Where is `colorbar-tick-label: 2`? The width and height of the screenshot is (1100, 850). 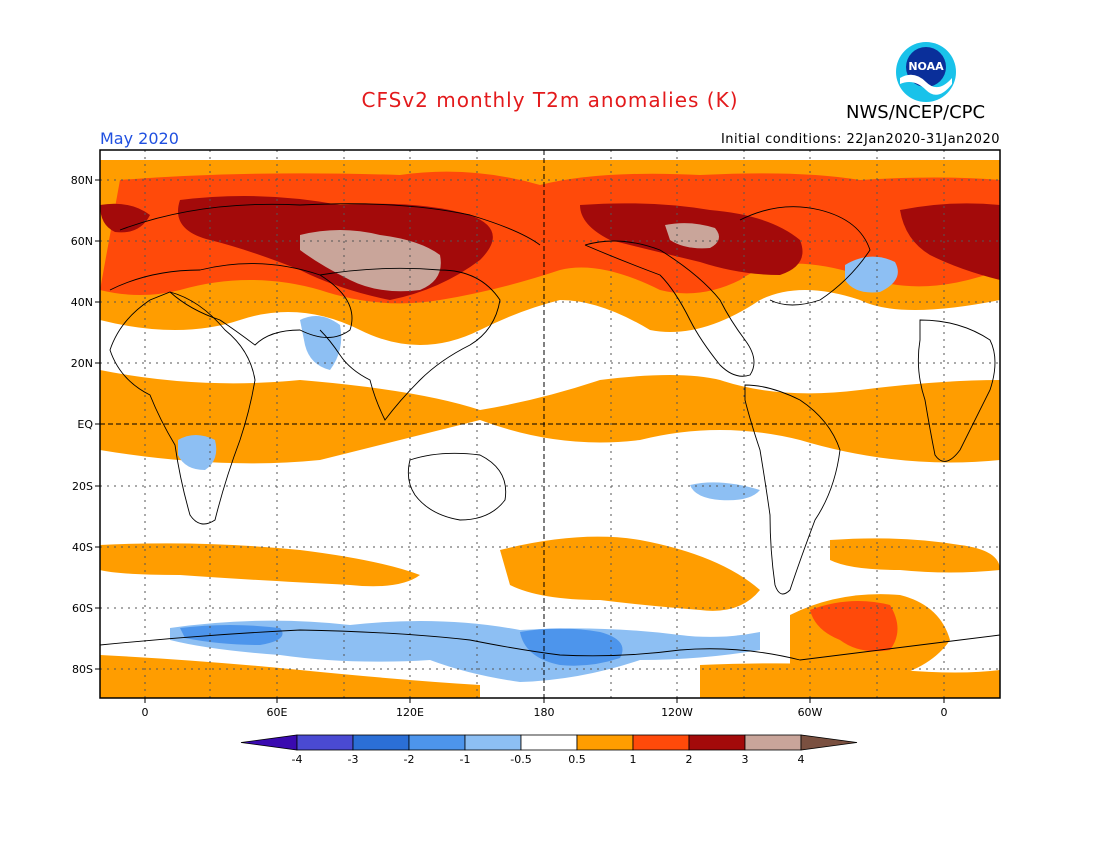
colorbar-tick-label: 2 is located at coordinates (689, 759).